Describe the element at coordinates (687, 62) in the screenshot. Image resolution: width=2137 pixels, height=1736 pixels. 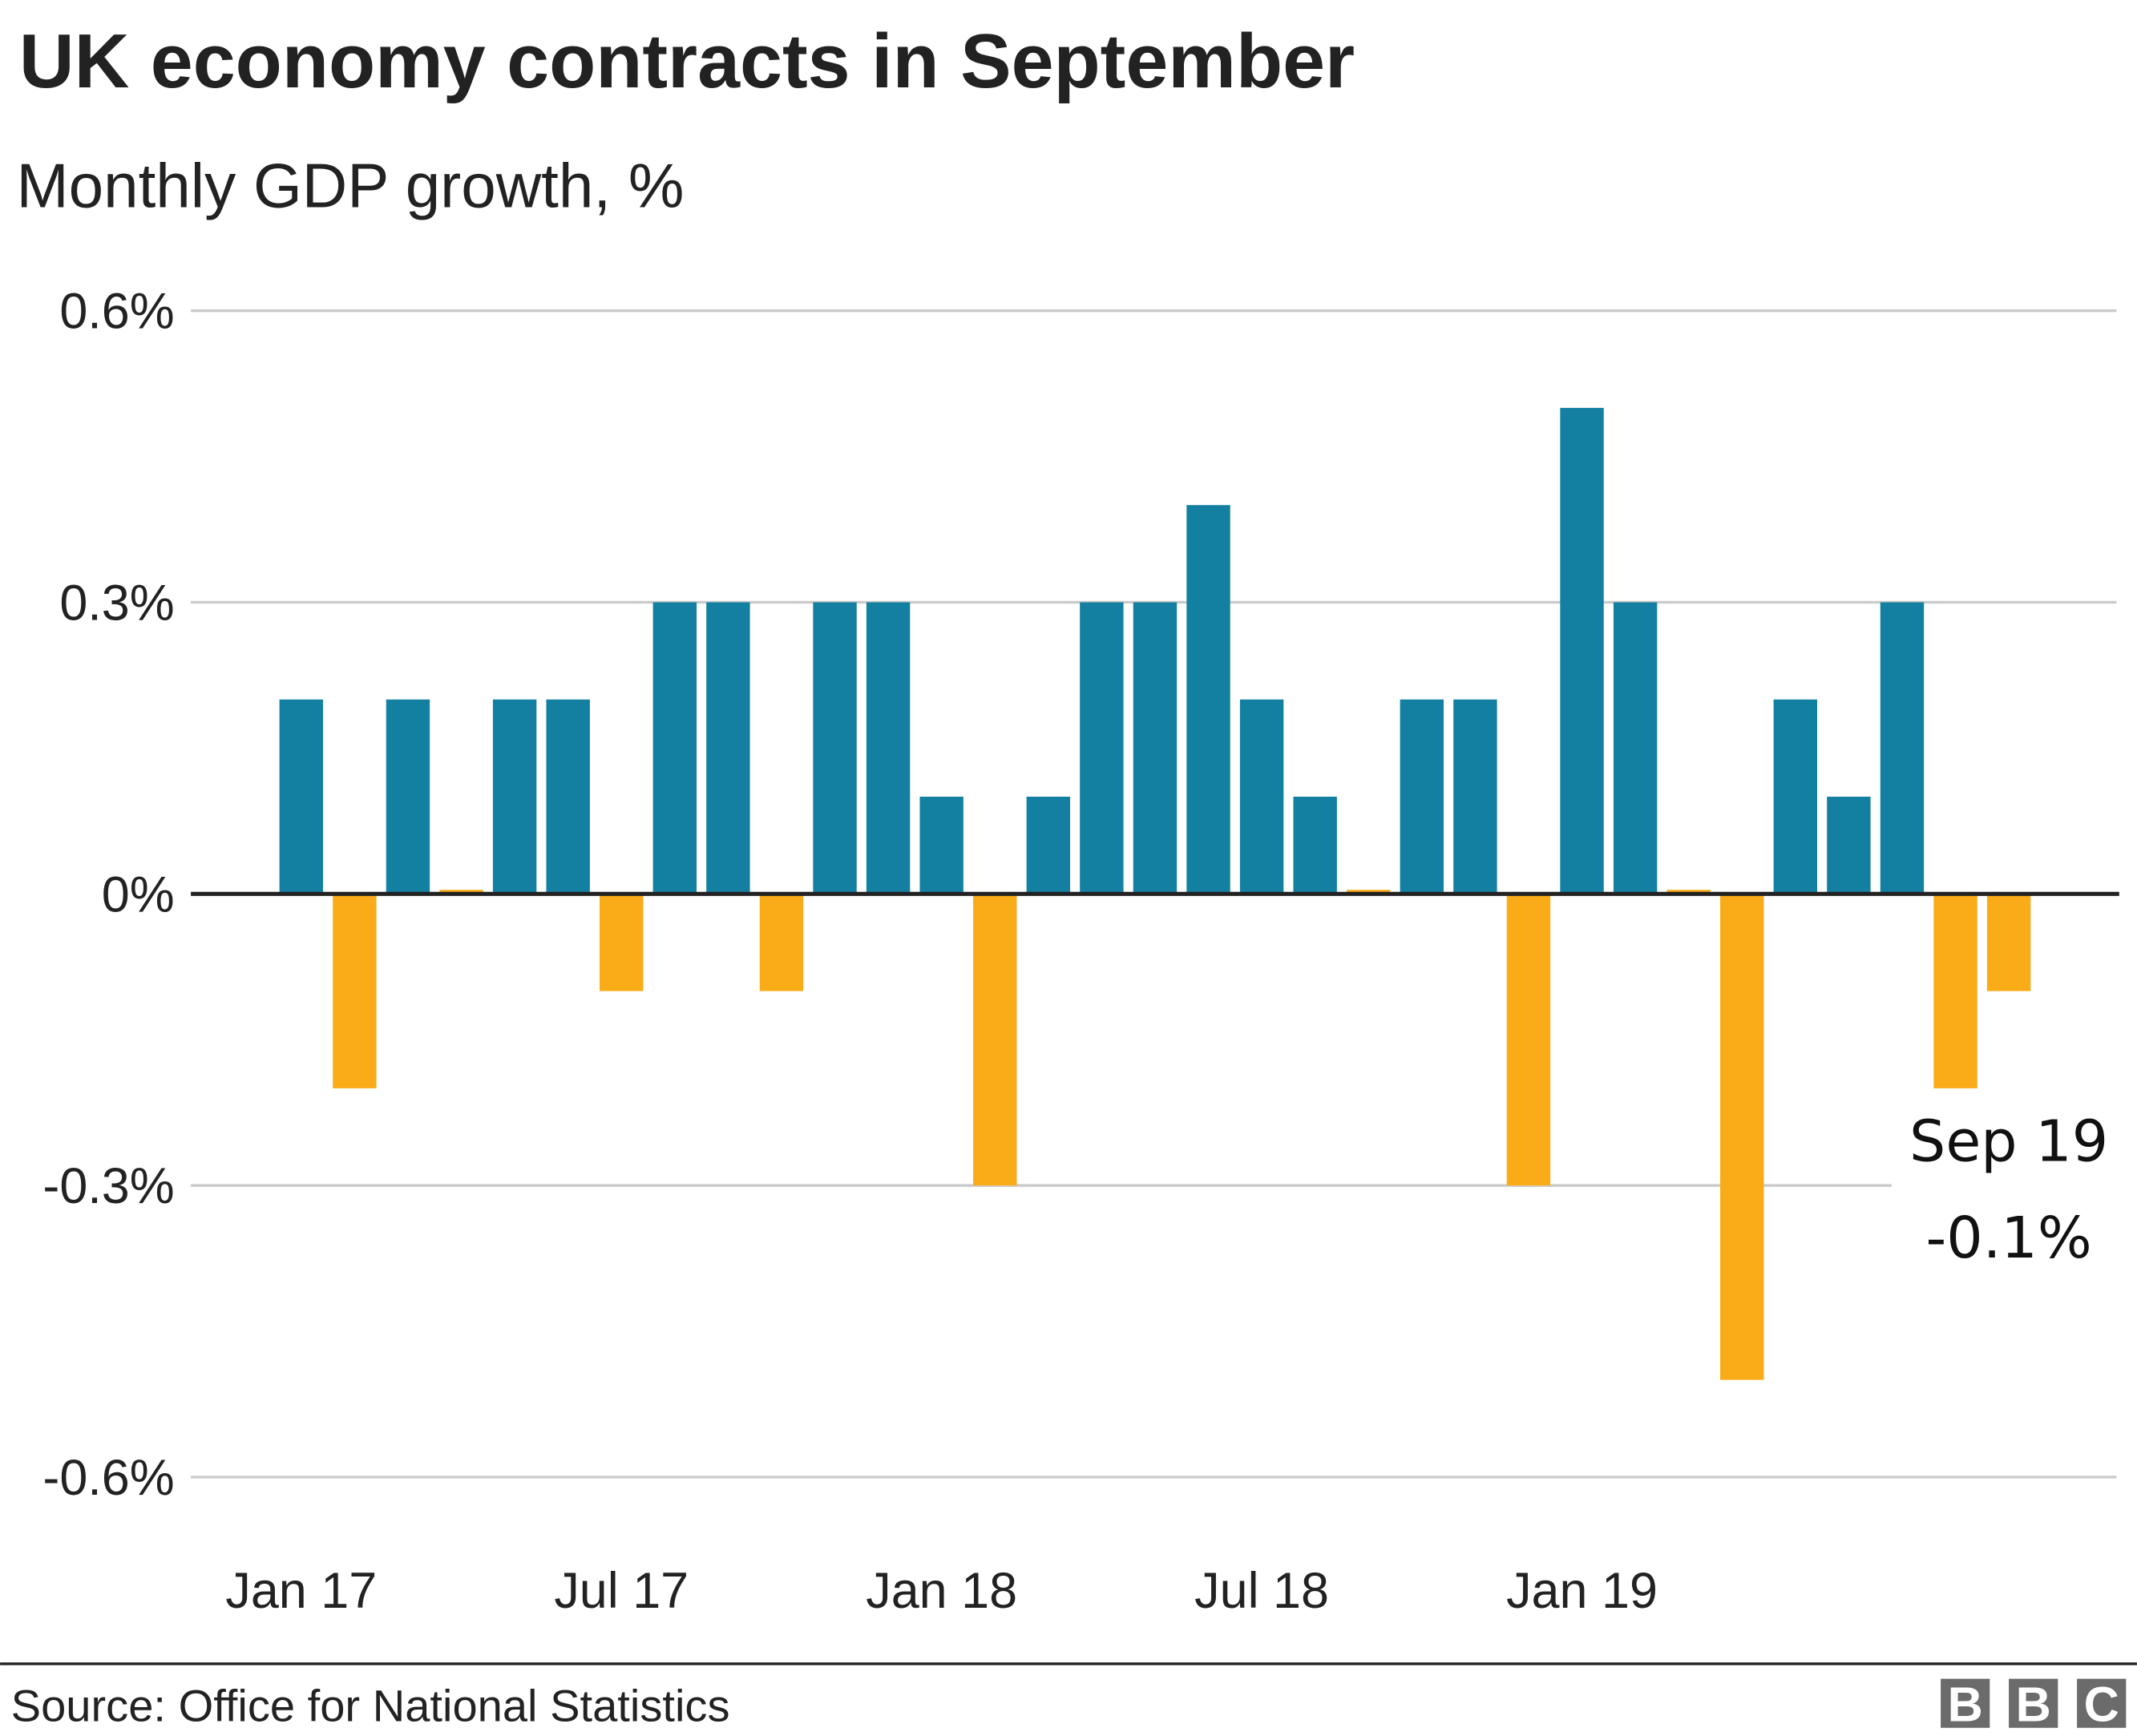
I see `chart-title: UK economy contracts in September` at that location.